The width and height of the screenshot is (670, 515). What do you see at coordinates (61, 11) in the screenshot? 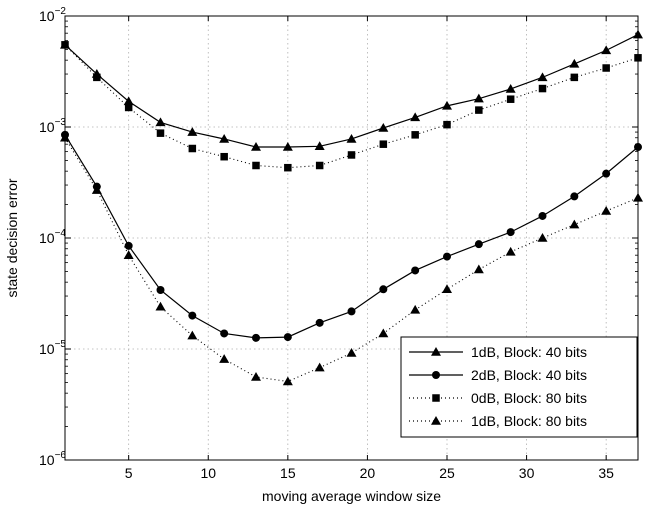
I see `y-tick-exponent: −2` at bounding box center [61, 11].